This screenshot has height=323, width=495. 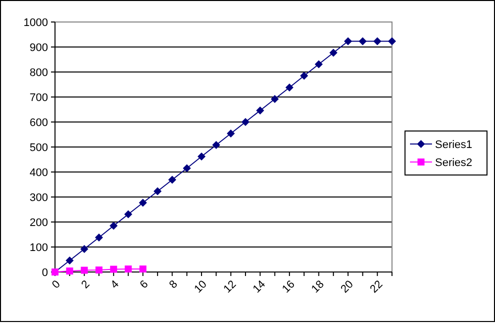 I want to click on x-tick-label: 10, so click(x=201, y=287).